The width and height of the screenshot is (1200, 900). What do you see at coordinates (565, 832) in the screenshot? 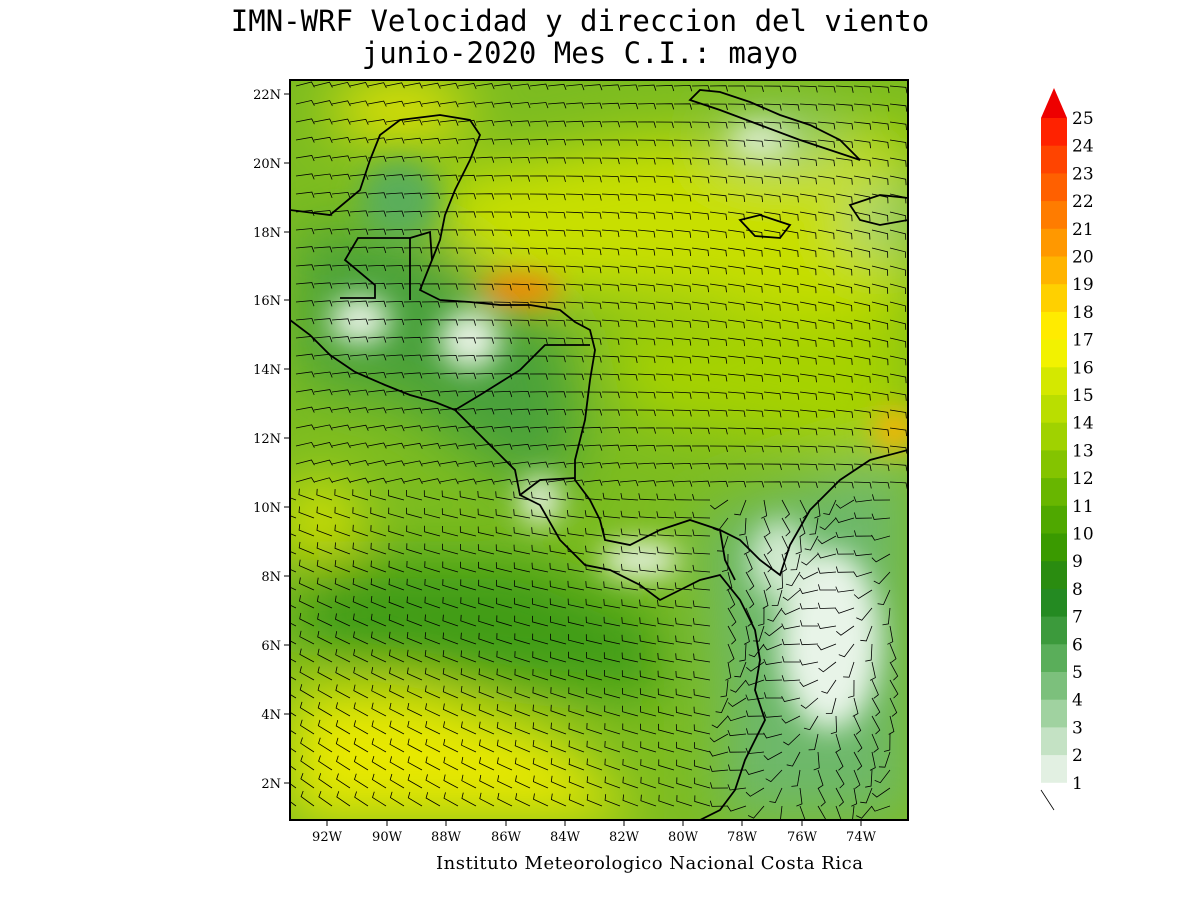
I see `lon-tick-84w: 84W` at bounding box center [565, 832].